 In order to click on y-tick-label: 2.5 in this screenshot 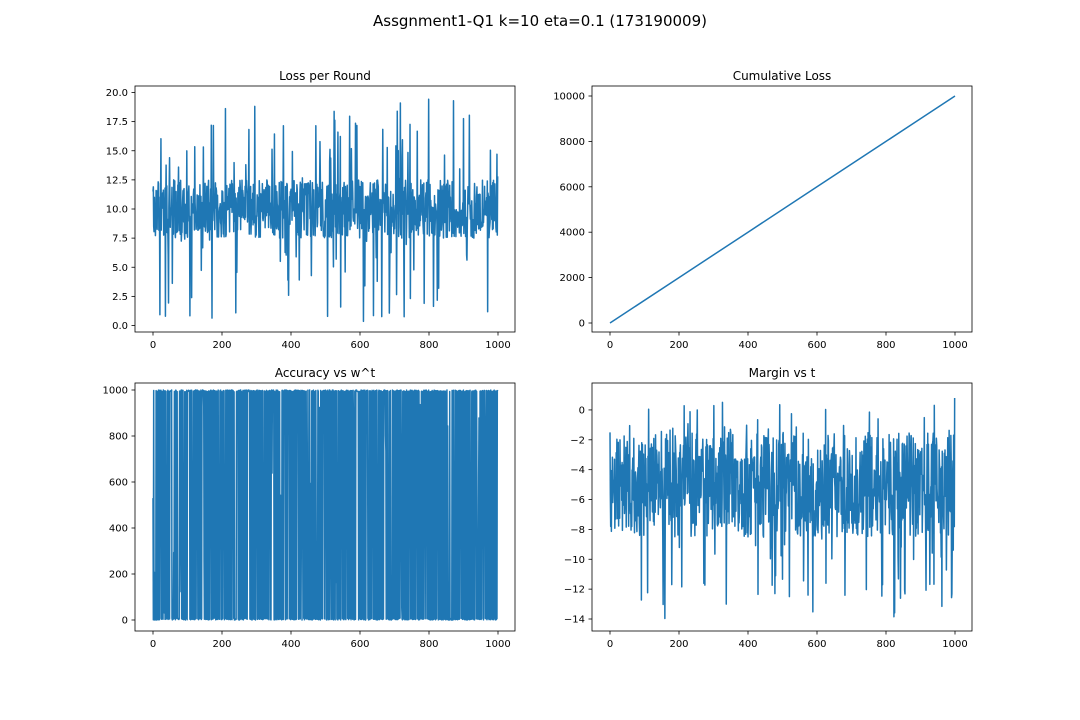, I will do `click(120, 297)`.